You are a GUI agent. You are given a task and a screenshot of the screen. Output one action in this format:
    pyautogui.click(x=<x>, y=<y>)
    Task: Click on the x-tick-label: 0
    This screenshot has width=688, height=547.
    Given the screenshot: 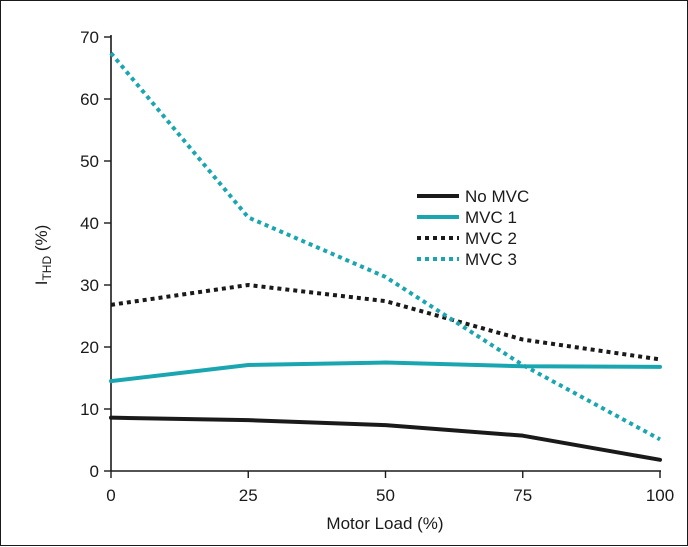 What is the action you would take?
    pyautogui.click(x=110, y=495)
    